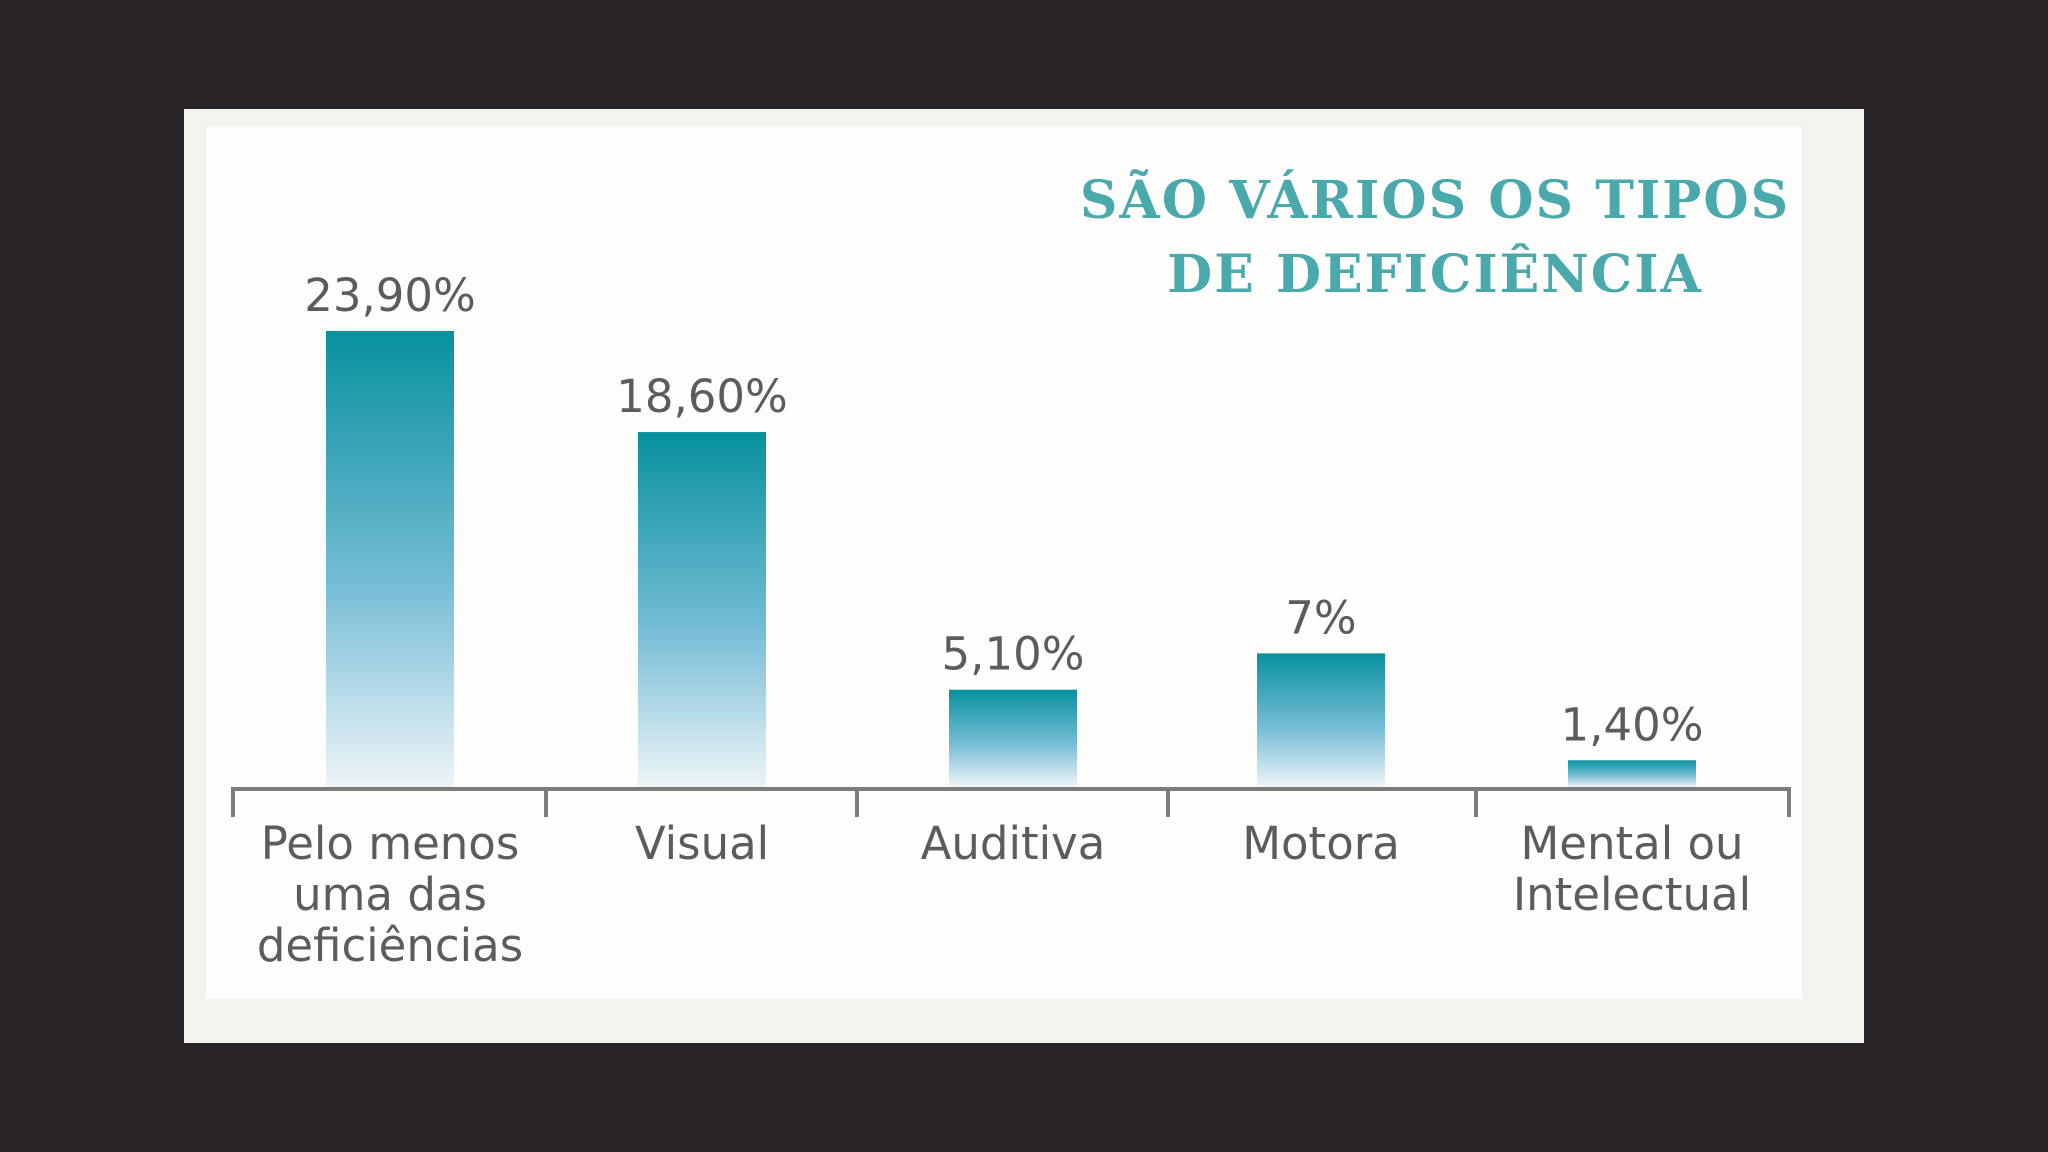 The width and height of the screenshot is (2048, 1152). What do you see at coordinates (390, 295) in the screenshot?
I see `value-label-1: 23,90%` at bounding box center [390, 295].